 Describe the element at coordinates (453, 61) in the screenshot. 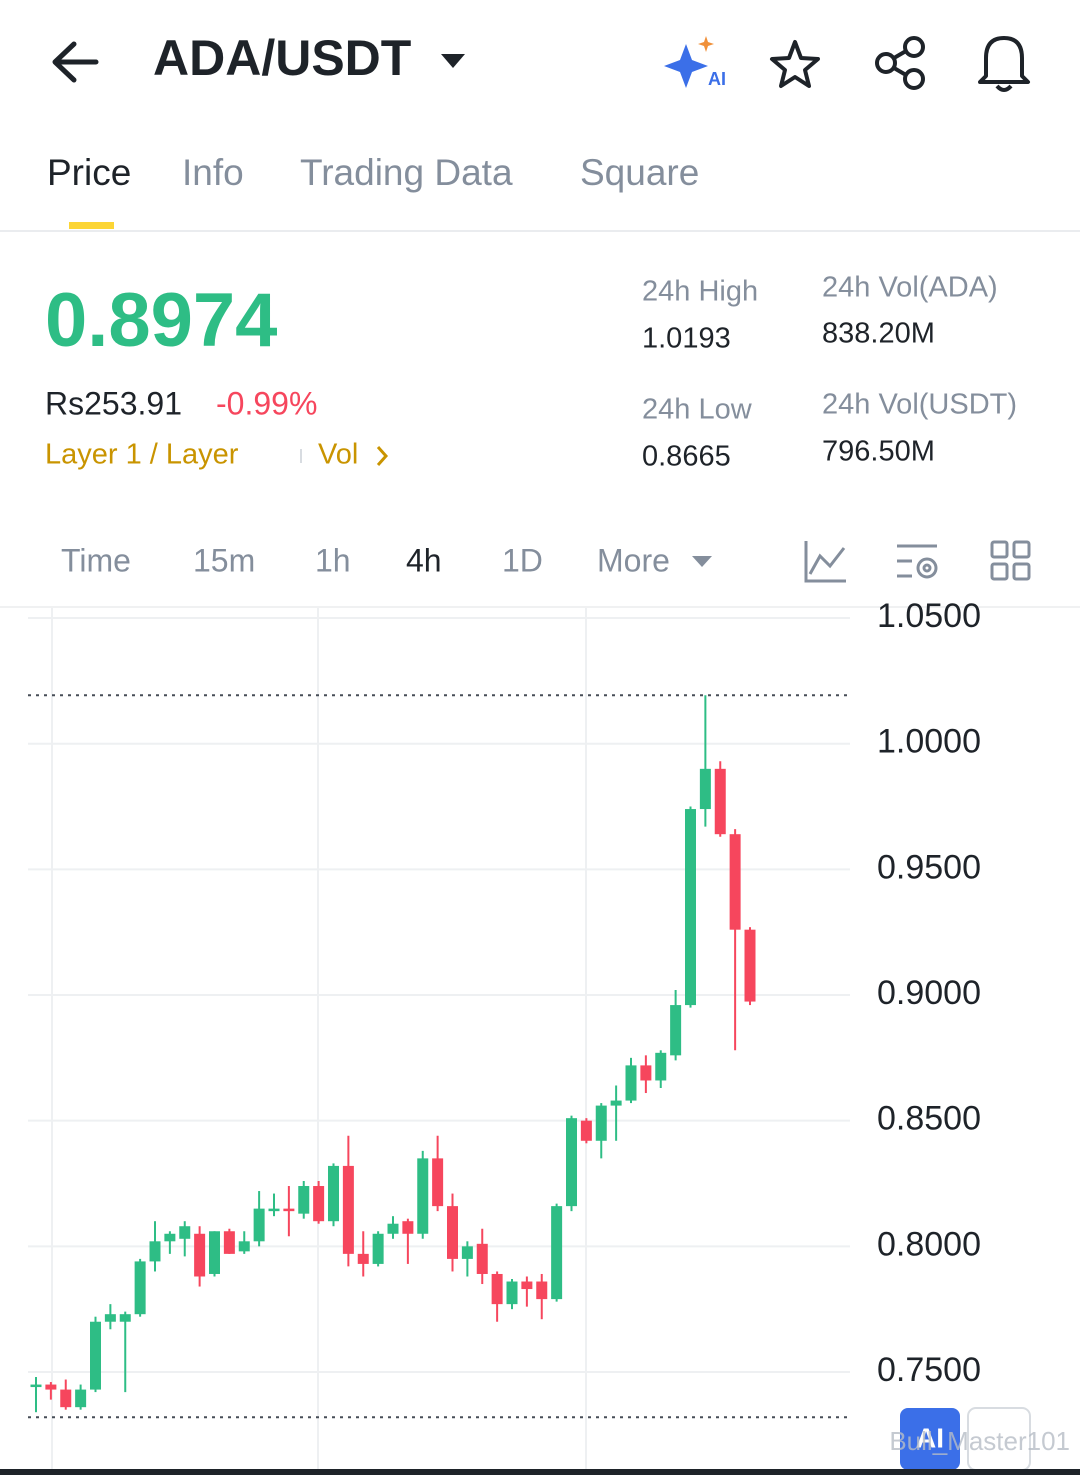

I see `pair-dropdown` at that location.